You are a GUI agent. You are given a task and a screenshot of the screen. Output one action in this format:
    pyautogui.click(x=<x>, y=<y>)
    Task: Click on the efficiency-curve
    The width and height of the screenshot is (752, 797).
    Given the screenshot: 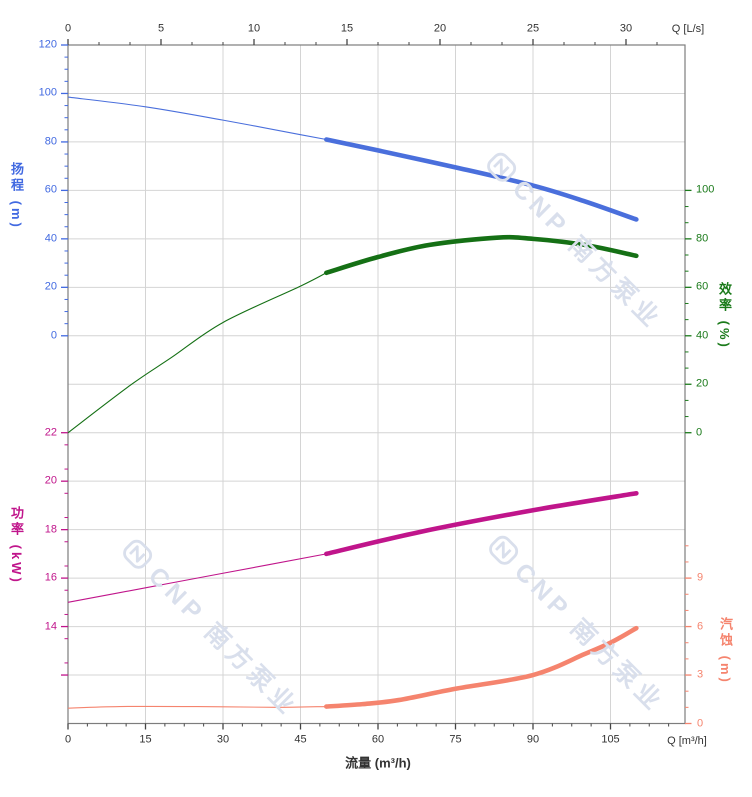 What is the action you would take?
    pyautogui.click(x=481, y=255)
    